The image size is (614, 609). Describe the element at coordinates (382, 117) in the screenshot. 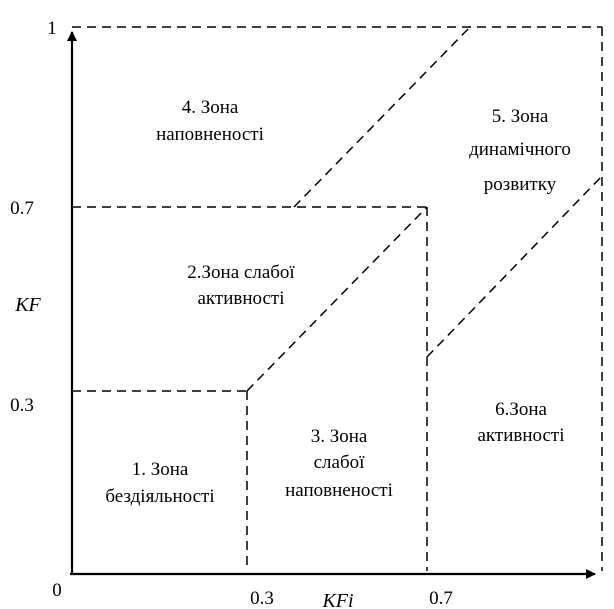

I see `diagonal-line-upper` at that location.